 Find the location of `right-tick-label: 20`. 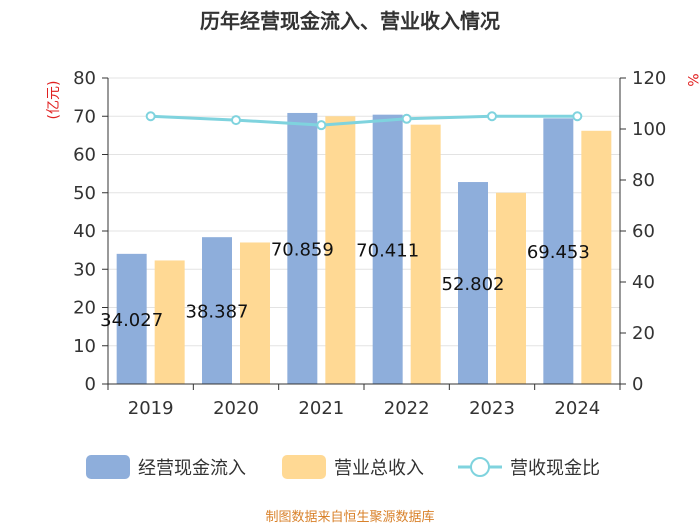

right-tick-label: 20 is located at coordinates (643, 333).